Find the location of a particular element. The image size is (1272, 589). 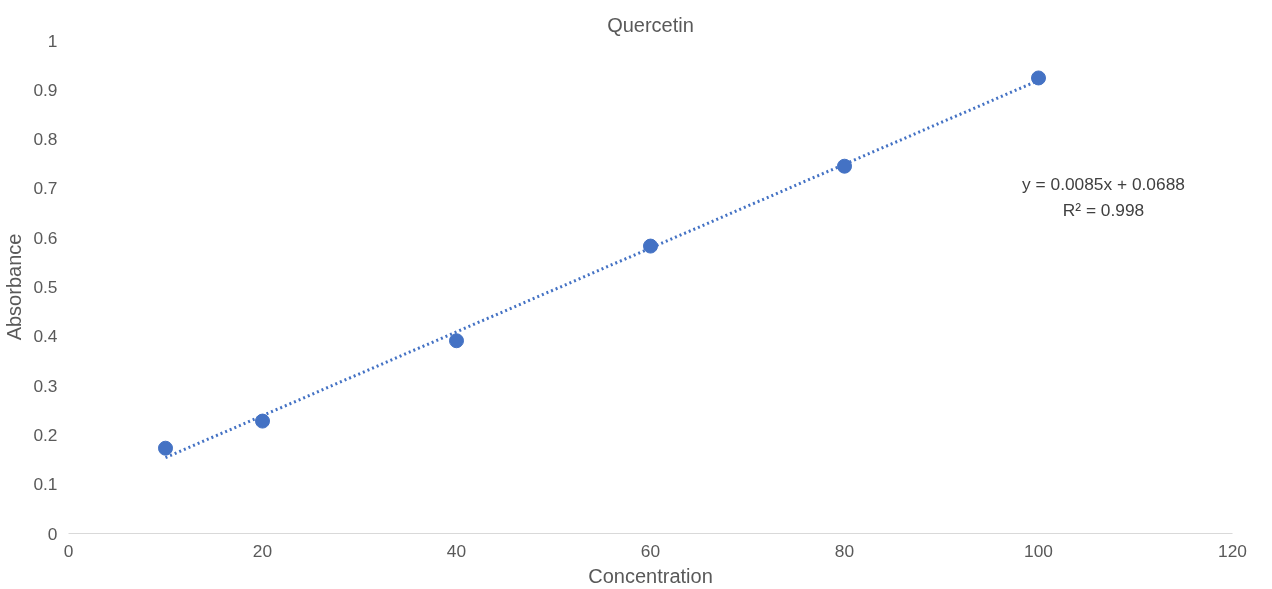

chart-title: Quercetin is located at coordinates (650, 24).